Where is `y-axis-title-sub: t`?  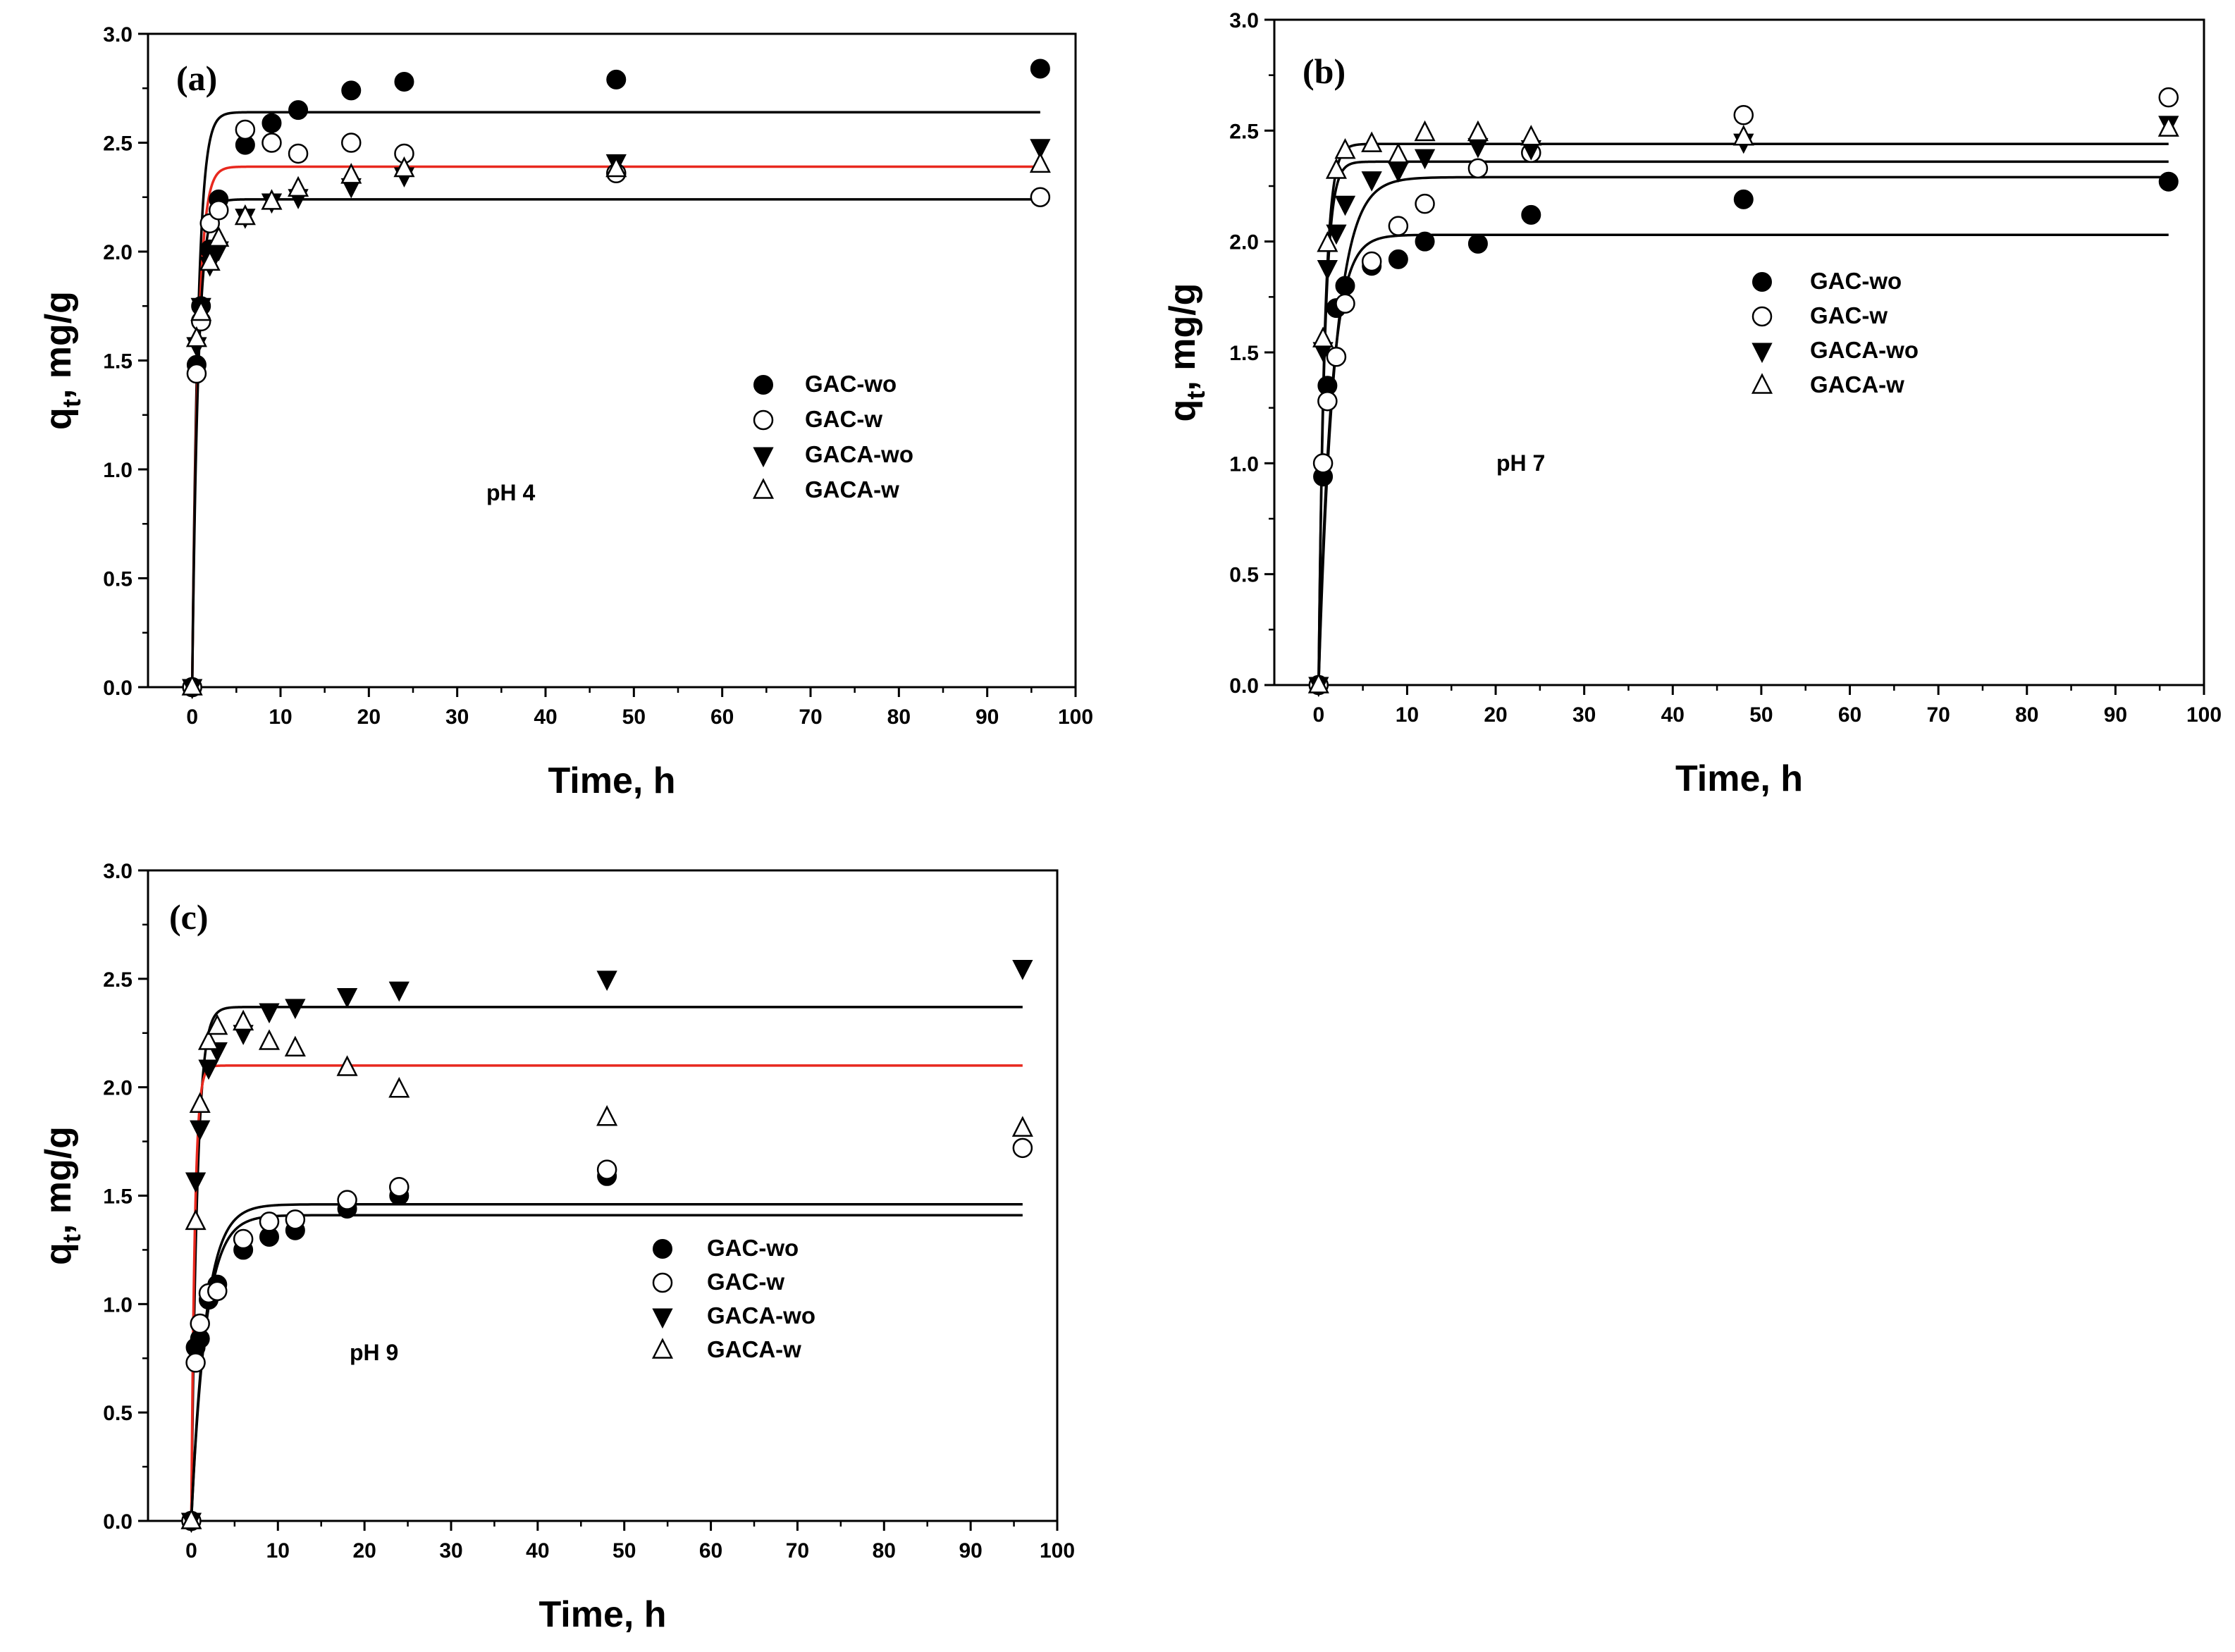
y-axis-title-sub: t is located at coordinates (1195, 395).